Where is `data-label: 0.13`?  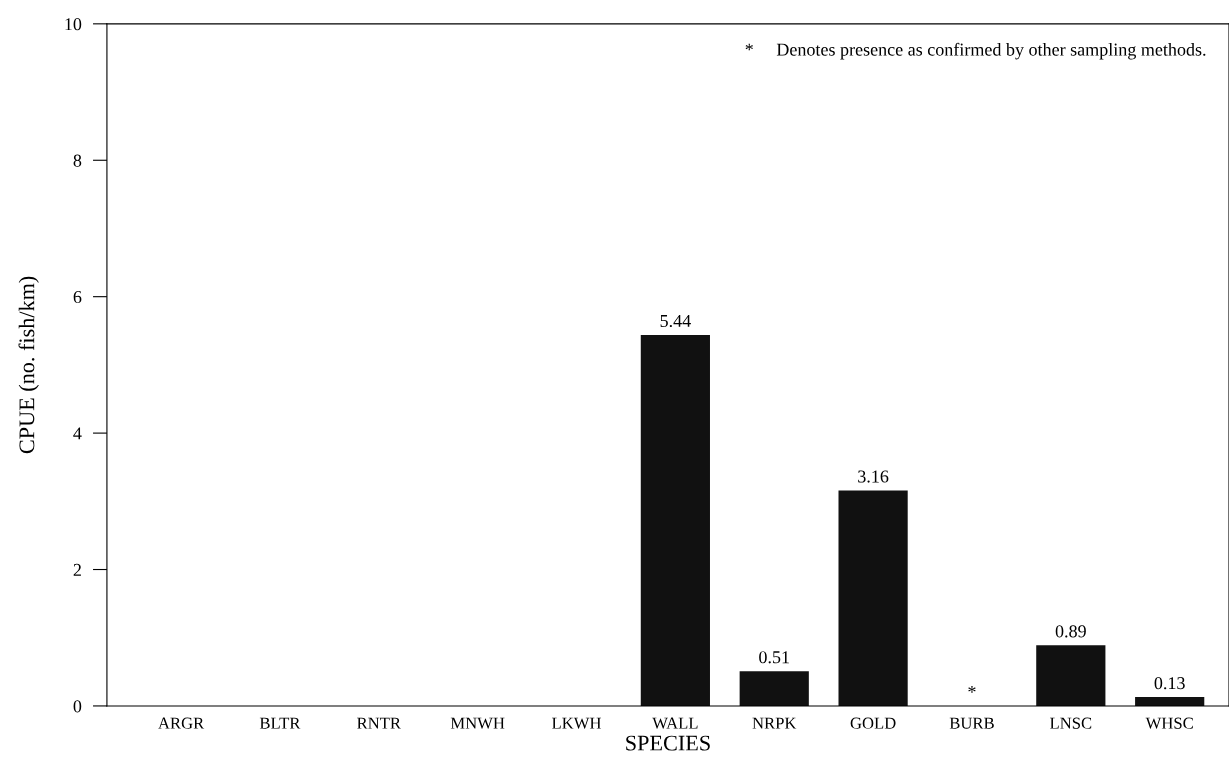
data-label: 0.13 is located at coordinates (1169, 683).